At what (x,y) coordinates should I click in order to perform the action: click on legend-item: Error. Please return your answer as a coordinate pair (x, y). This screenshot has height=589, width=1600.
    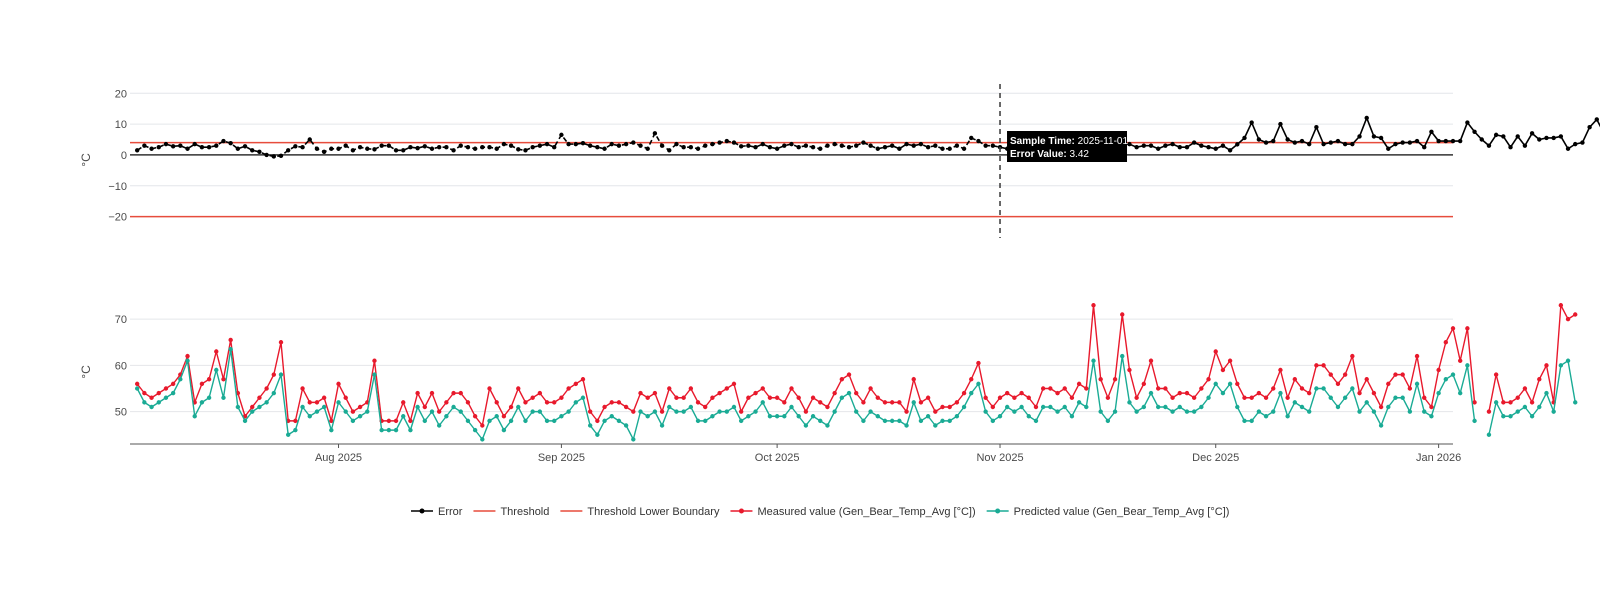
    Looking at the image, I should click on (437, 512).